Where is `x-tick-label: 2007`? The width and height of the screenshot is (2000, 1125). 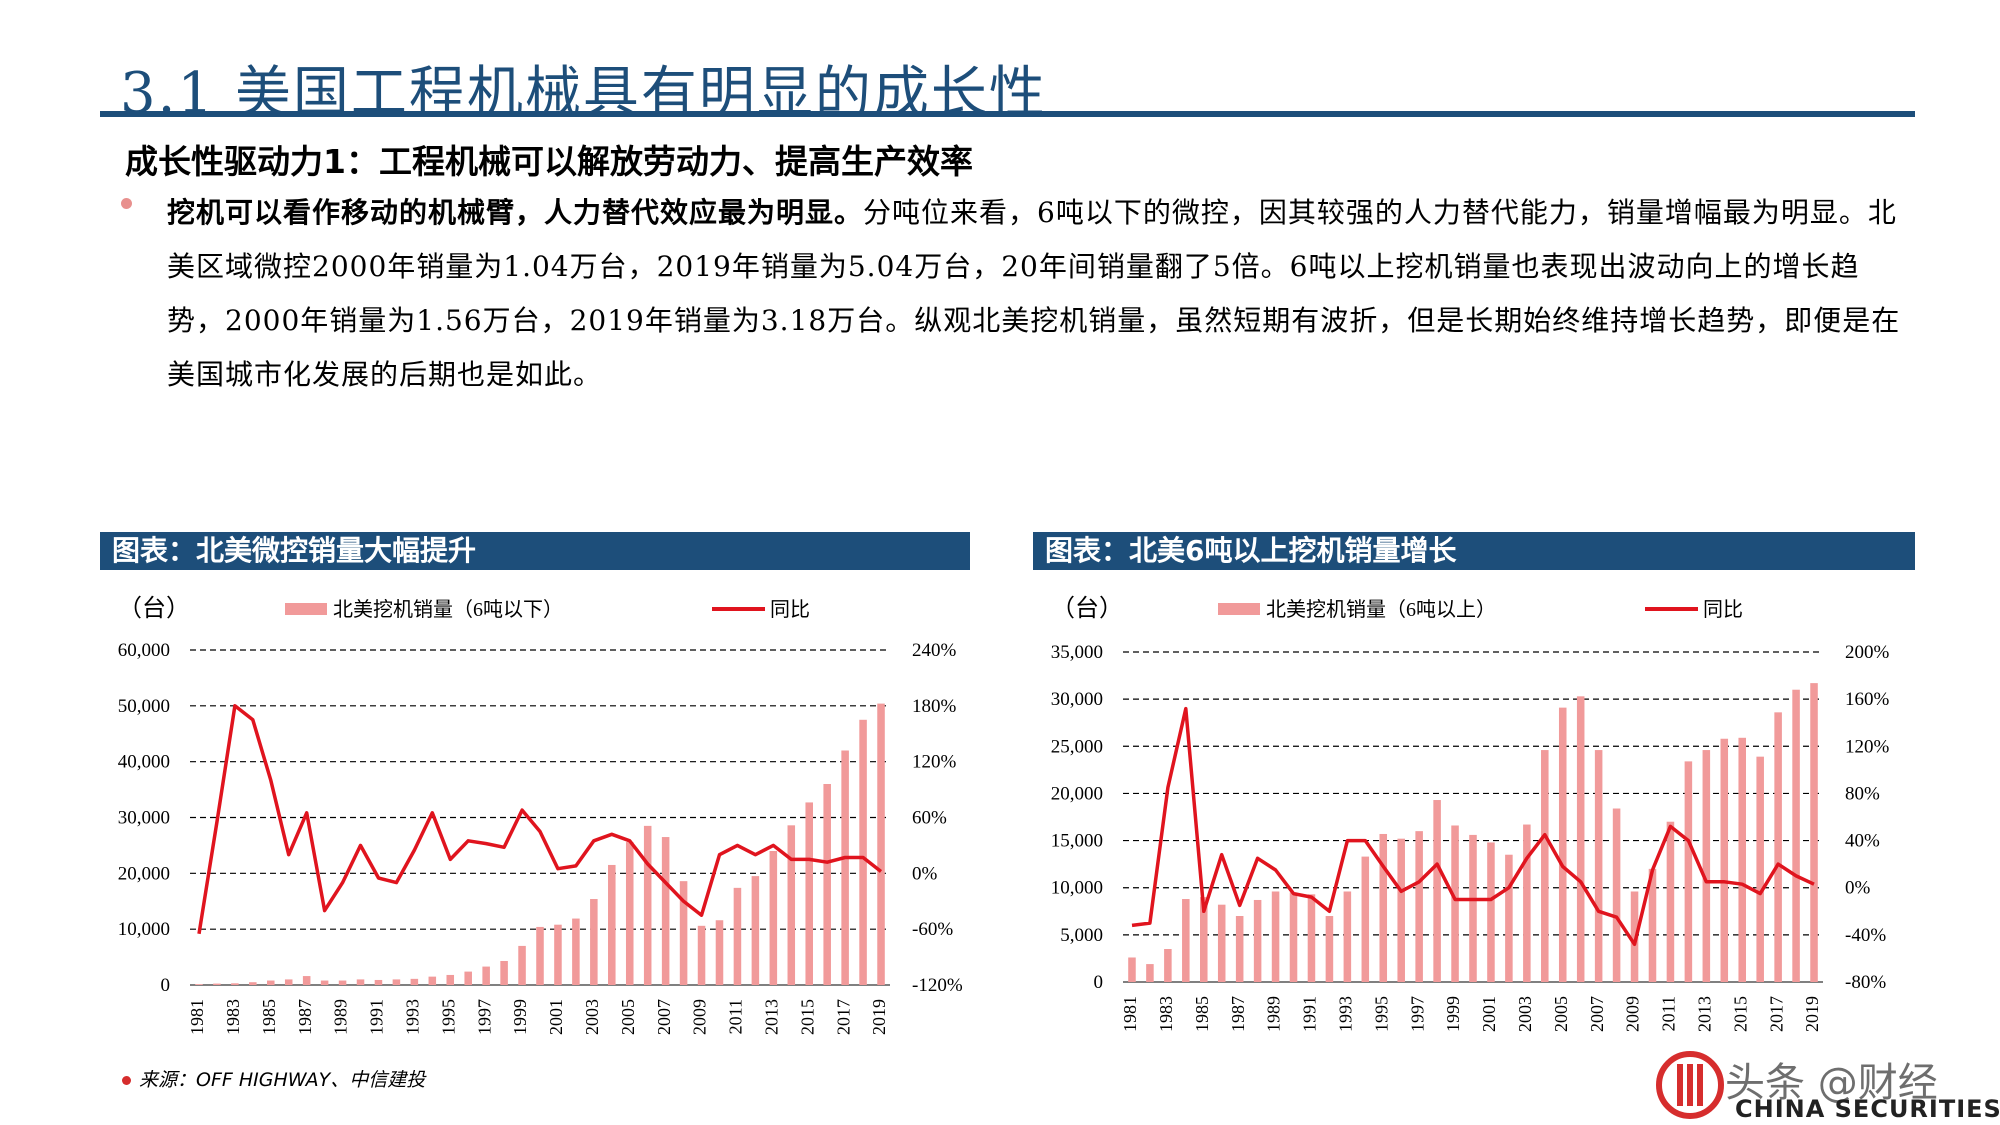
x-tick-label: 2007 is located at coordinates (664, 1017).